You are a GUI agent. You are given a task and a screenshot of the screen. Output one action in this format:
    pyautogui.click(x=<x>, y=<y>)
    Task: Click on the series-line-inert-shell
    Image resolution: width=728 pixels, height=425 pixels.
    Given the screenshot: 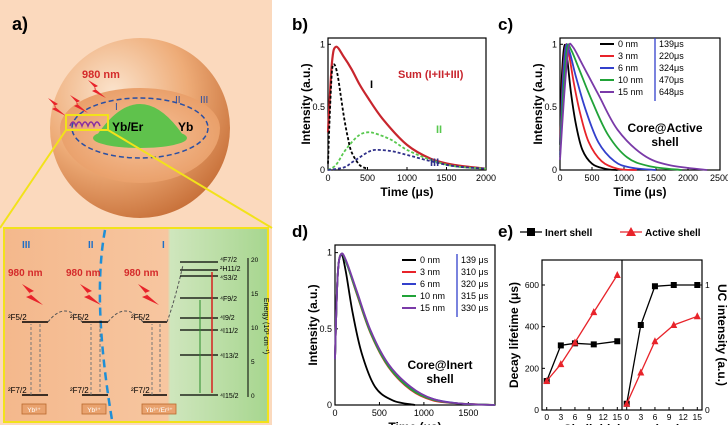 What is the action you would take?
    pyautogui.click(x=582, y=361)
    